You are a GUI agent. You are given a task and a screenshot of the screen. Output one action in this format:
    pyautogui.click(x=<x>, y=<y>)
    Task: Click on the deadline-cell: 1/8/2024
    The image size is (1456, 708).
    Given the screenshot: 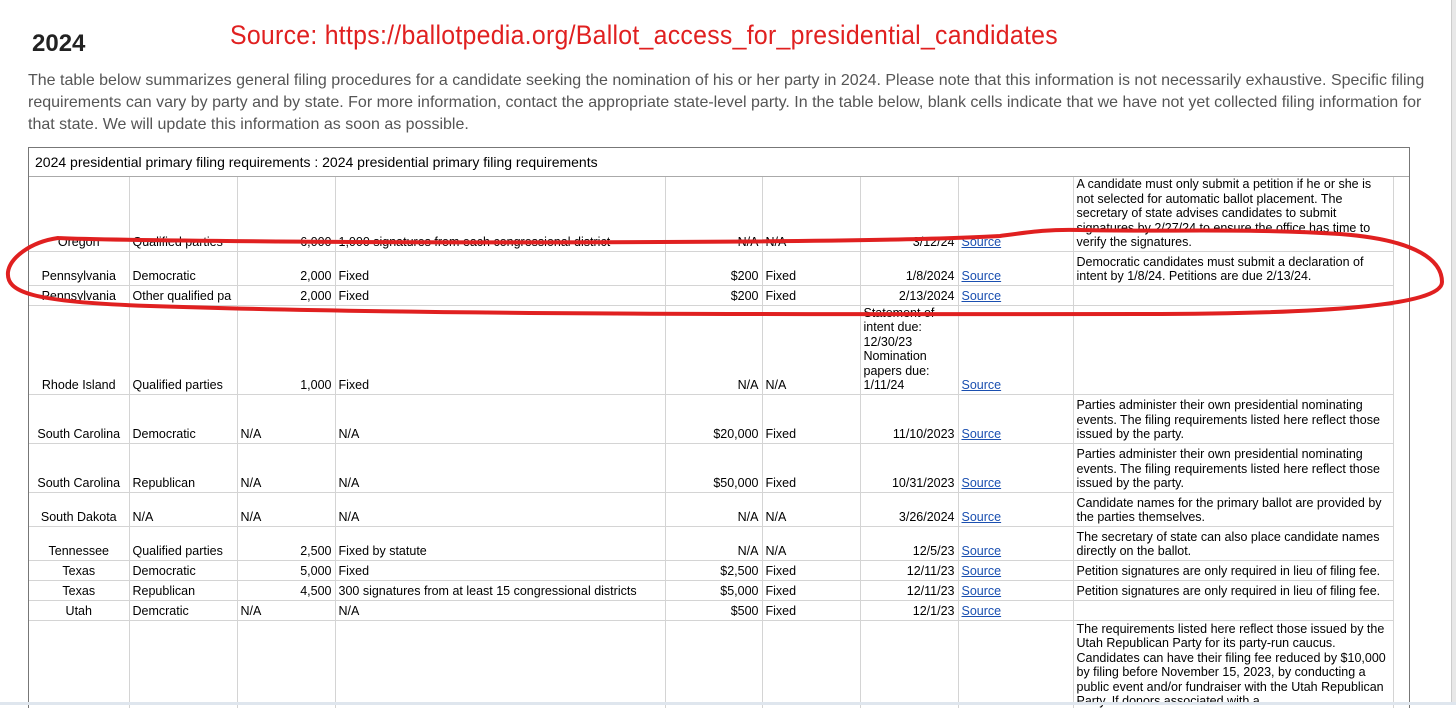 What is the action you would take?
    pyautogui.click(x=909, y=268)
    